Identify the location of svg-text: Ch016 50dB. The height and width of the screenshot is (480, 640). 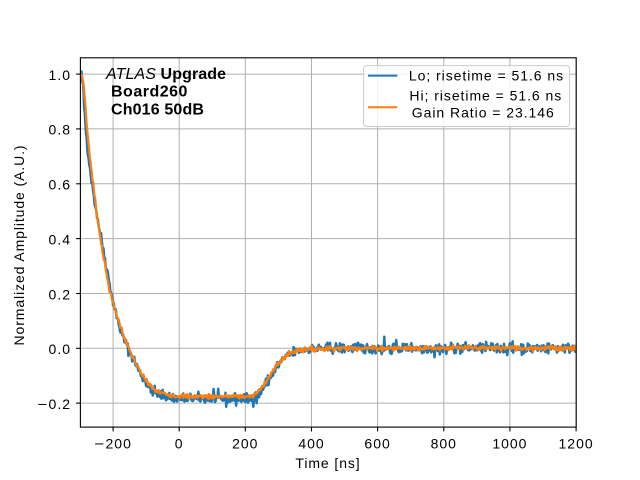
(157, 110).